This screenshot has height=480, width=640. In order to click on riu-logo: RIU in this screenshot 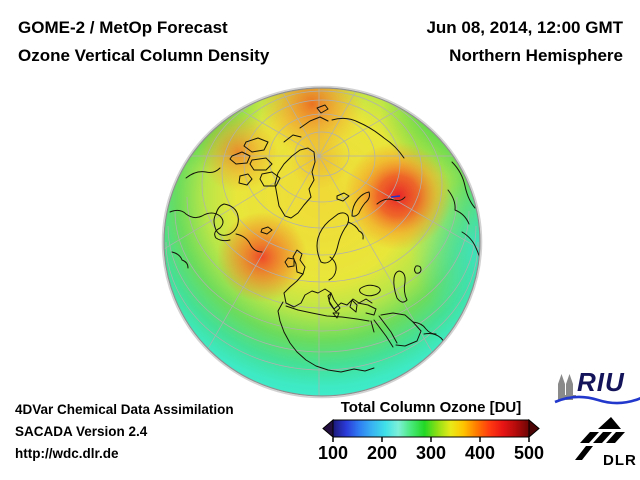, I will do `click(597, 386)`.